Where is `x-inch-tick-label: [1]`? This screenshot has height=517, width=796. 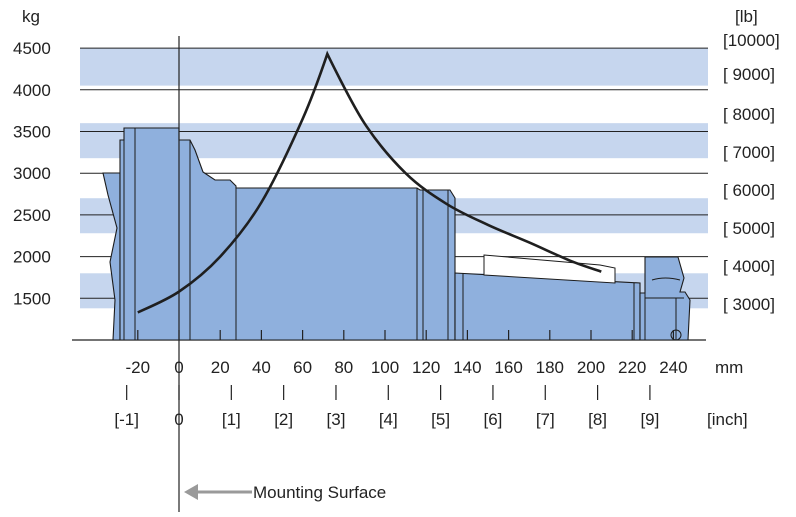 x-inch-tick-label: [1] is located at coordinates (231, 419).